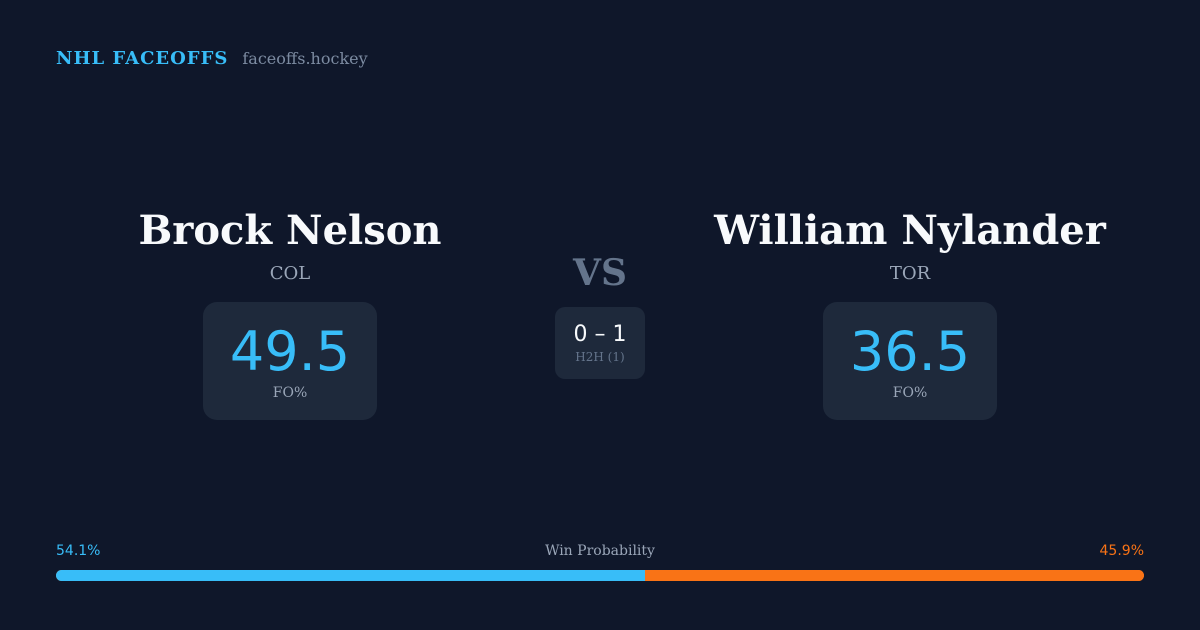 The image size is (1200, 630). Describe the element at coordinates (910, 230) in the screenshot. I see `player-name: William Nylander` at that location.